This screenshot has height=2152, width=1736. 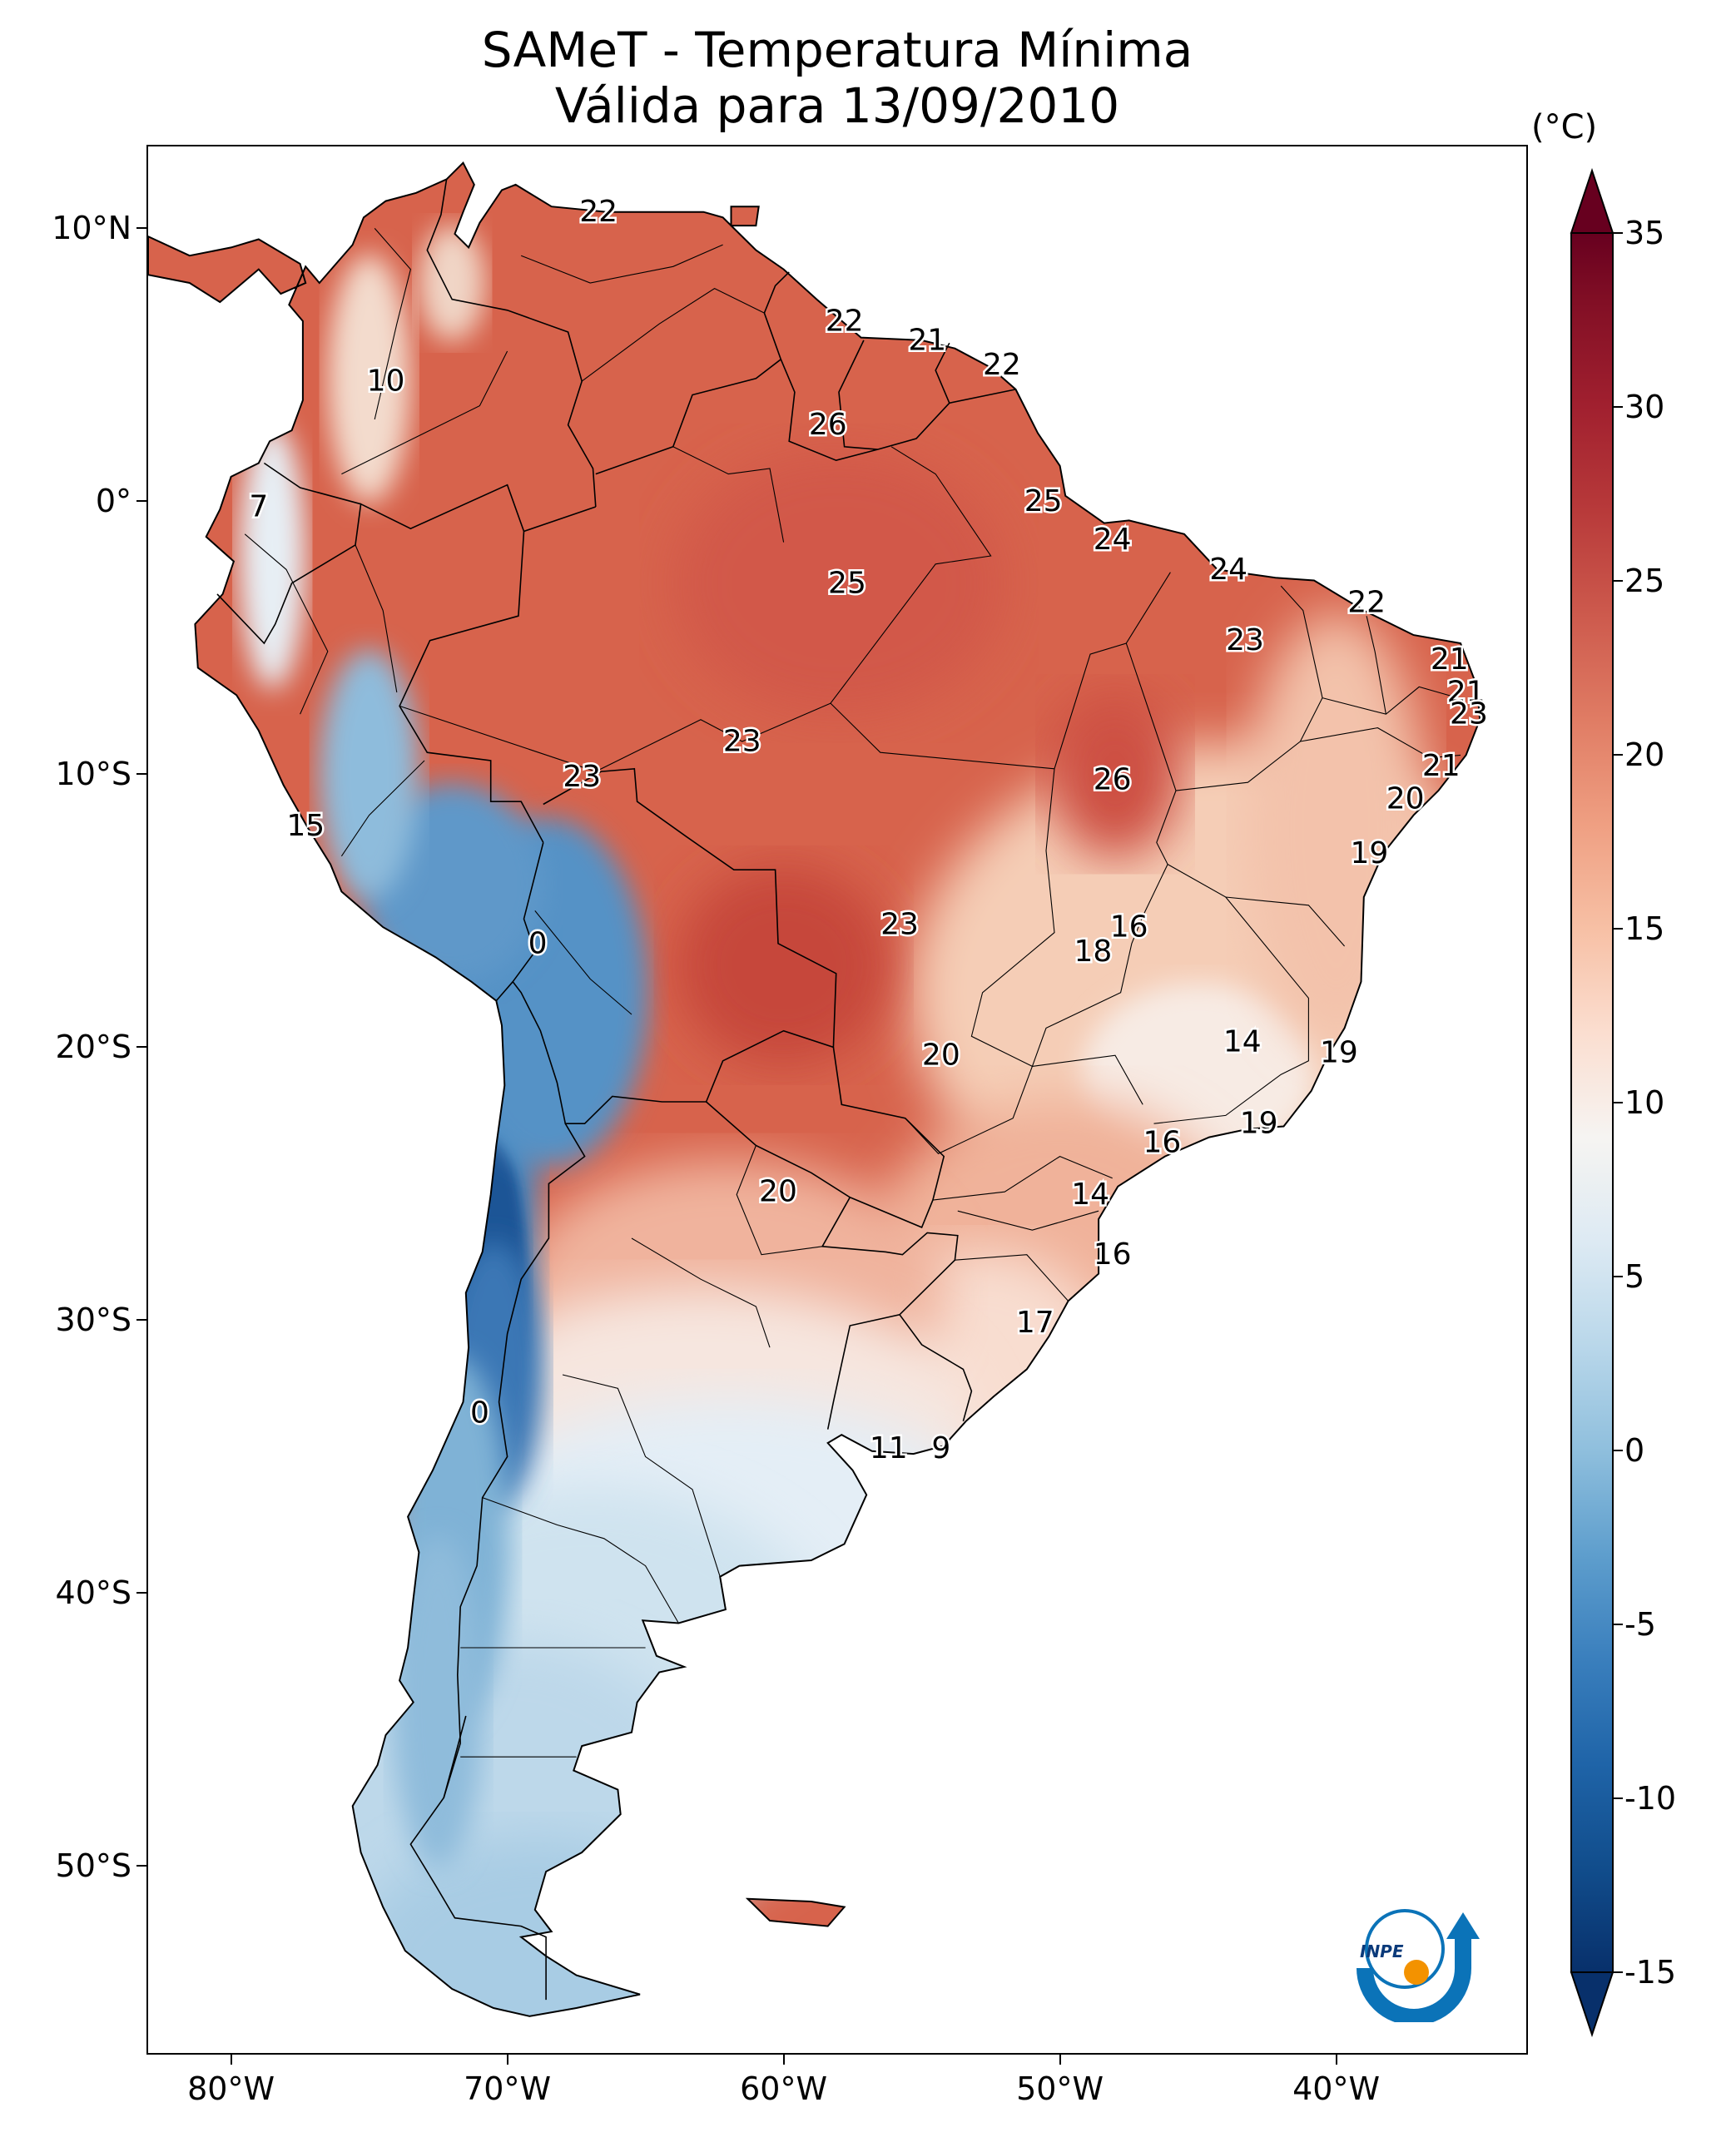 I want to click on lon-tick-label: 80°W, so click(x=231, y=2088).